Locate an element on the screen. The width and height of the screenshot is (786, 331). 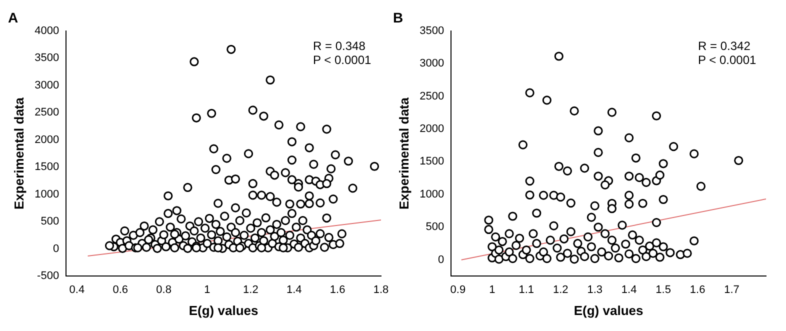
chart-title: A is located at coordinates (13, 17).